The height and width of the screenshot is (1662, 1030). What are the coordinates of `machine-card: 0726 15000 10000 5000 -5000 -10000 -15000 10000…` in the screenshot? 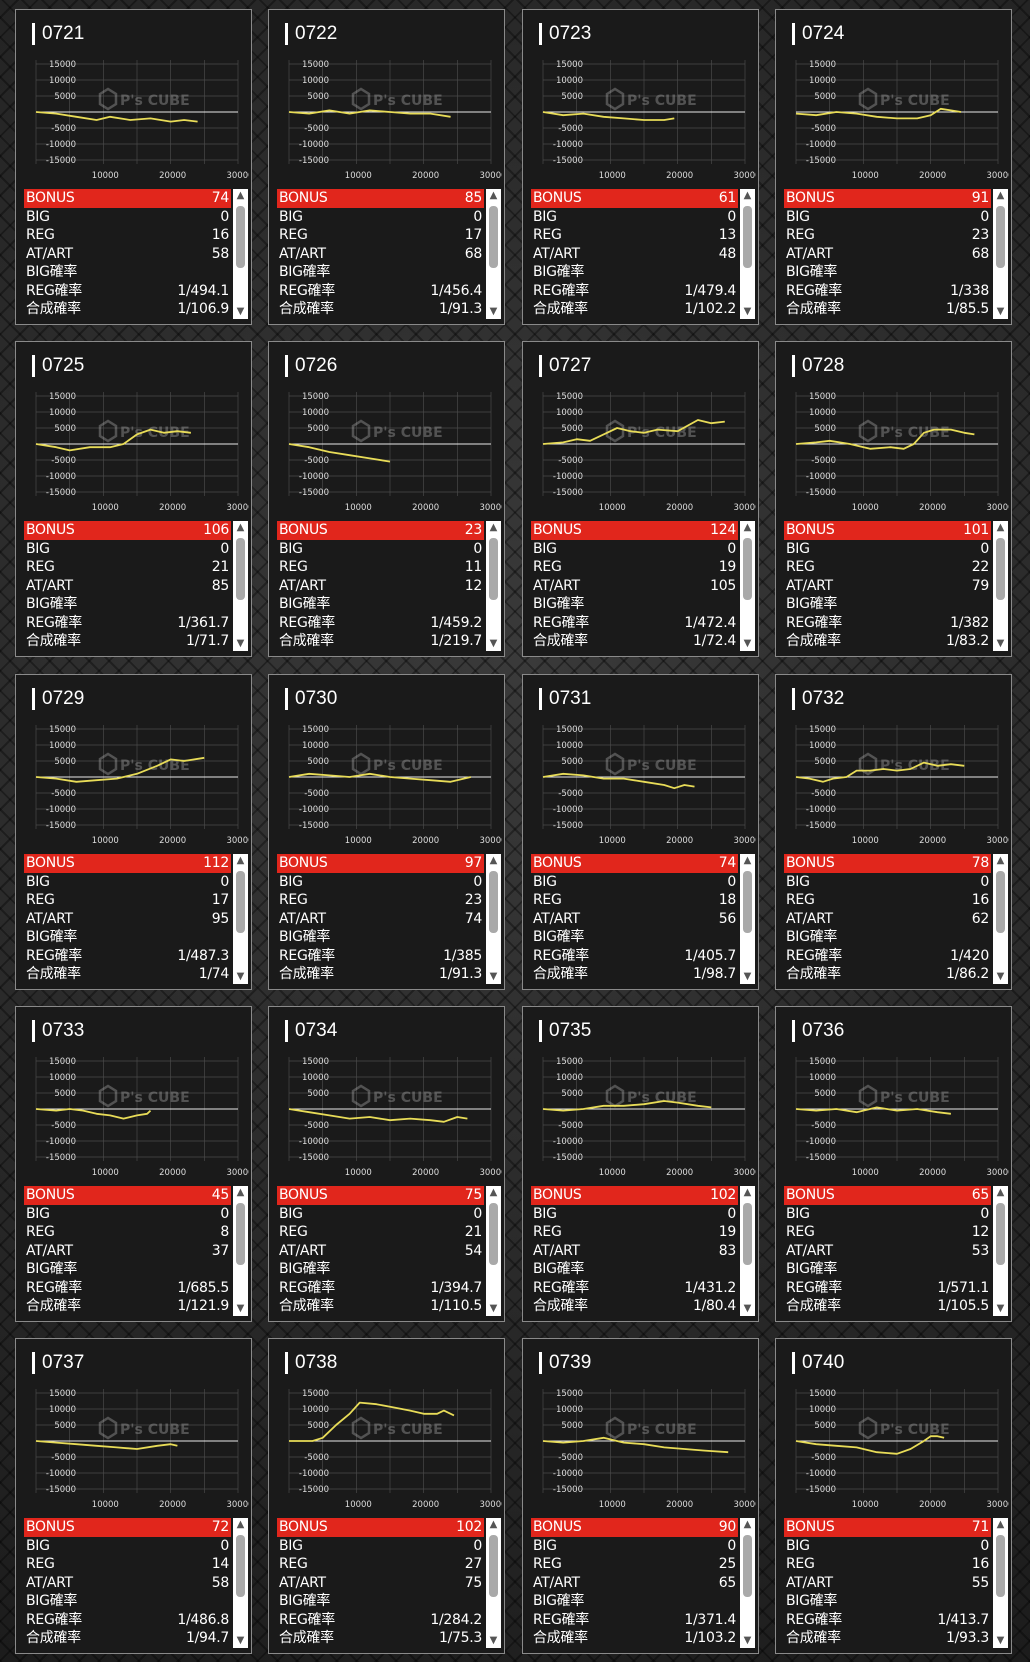 It's located at (386, 499).